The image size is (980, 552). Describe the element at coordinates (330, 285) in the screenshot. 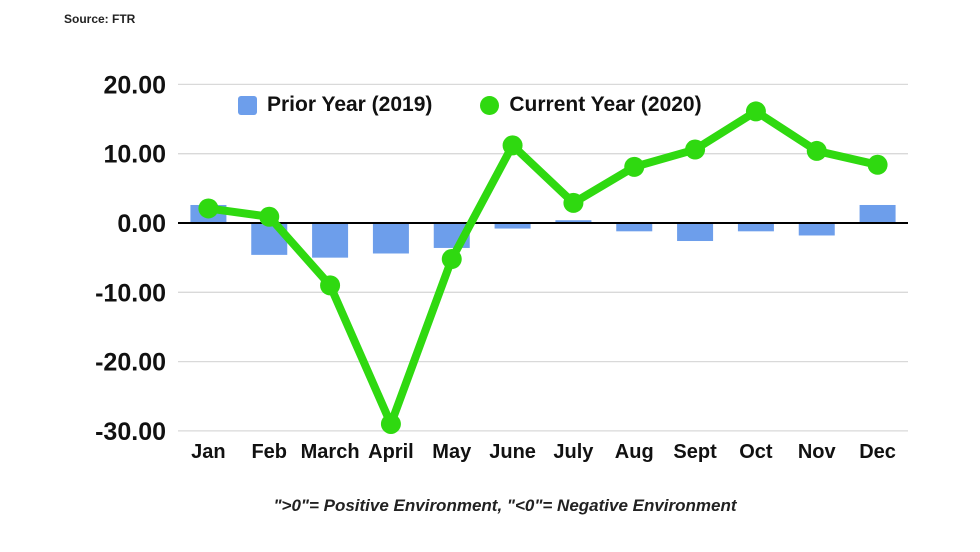

I see `data-point-march` at that location.